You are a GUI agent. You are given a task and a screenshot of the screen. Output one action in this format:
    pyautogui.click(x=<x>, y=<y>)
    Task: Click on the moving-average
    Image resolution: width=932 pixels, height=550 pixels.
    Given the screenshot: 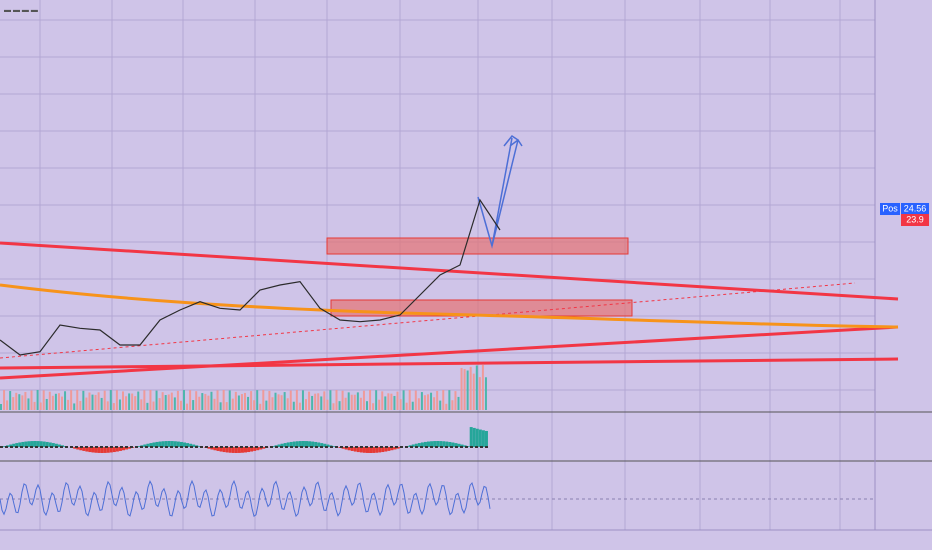 What is the action you would take?
    pyautogui.click(x=449, y=306)
    